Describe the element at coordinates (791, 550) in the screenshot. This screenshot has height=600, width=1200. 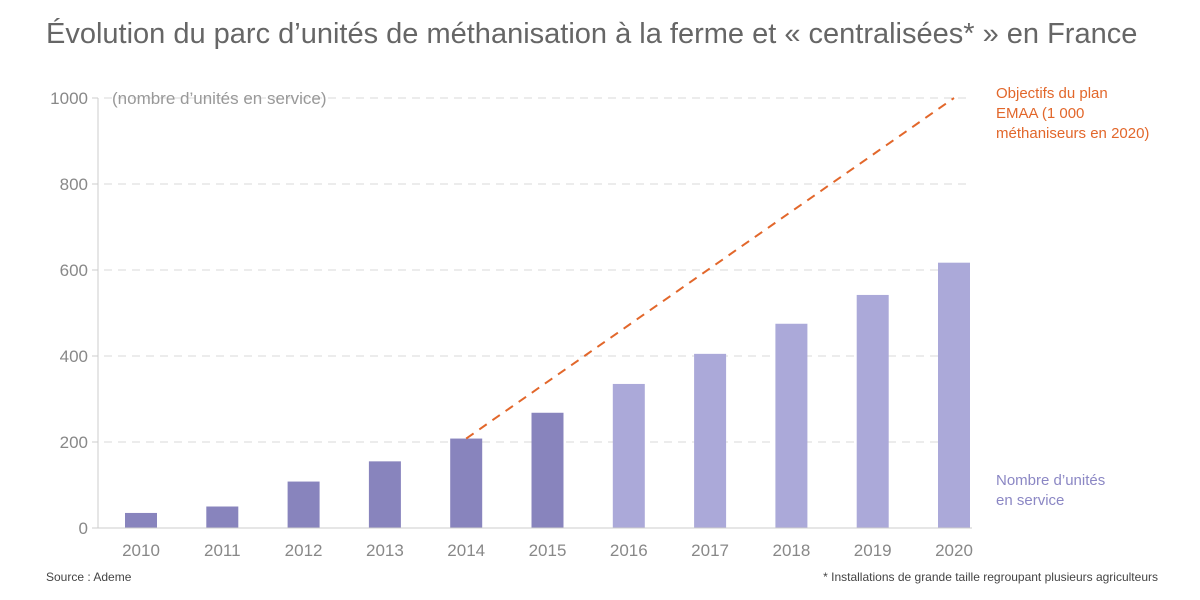
I see `x-tick-label: 2018` at that location.